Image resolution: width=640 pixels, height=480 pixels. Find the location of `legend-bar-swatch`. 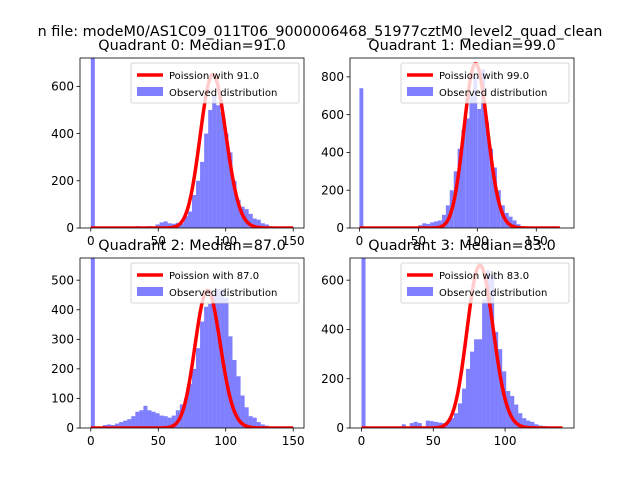

legend-bar-swatch is located at coordinates (420, 91).